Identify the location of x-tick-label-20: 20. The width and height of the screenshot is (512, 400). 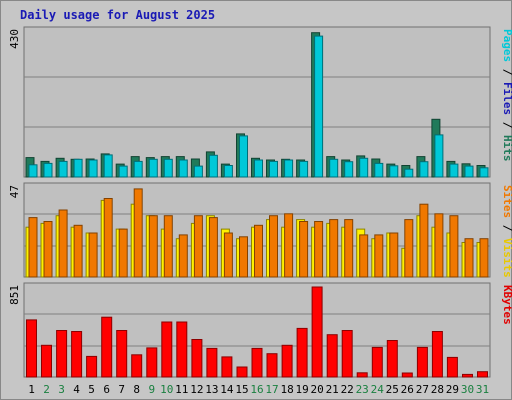
(316, 389).